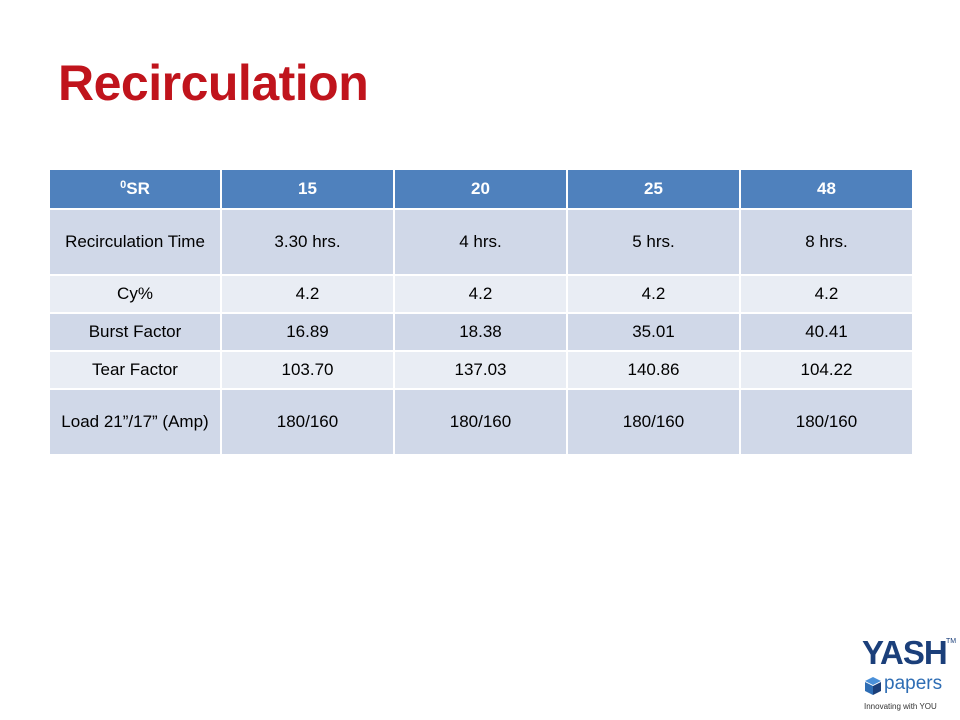  I want to click on table-row: Cy% 4.2 4.2 4.2 4.2, so click(481, 294).